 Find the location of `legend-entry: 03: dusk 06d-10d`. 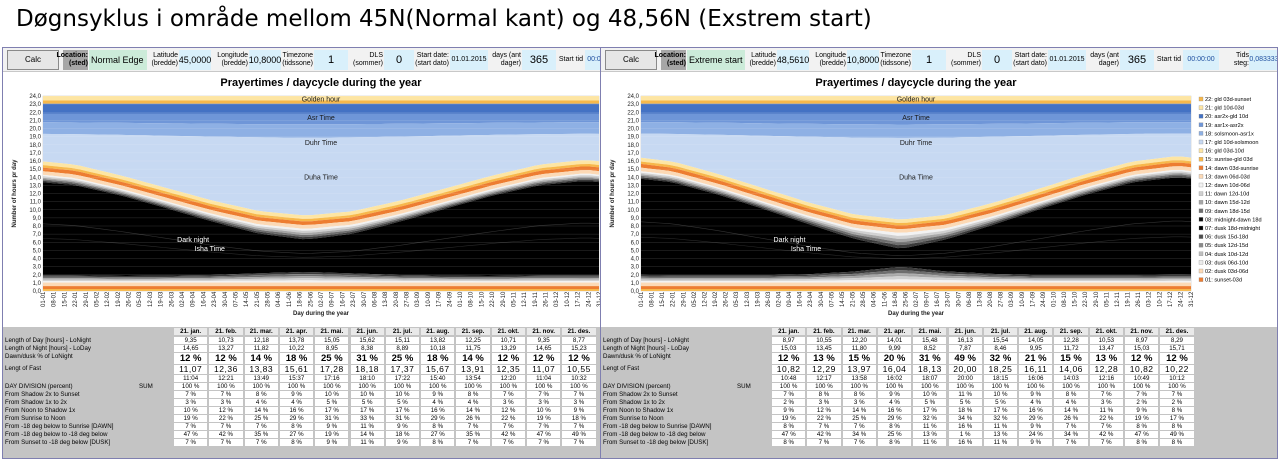

legend-entry: 03: dusk 06d-10d is located at coordinates (1226, 263).